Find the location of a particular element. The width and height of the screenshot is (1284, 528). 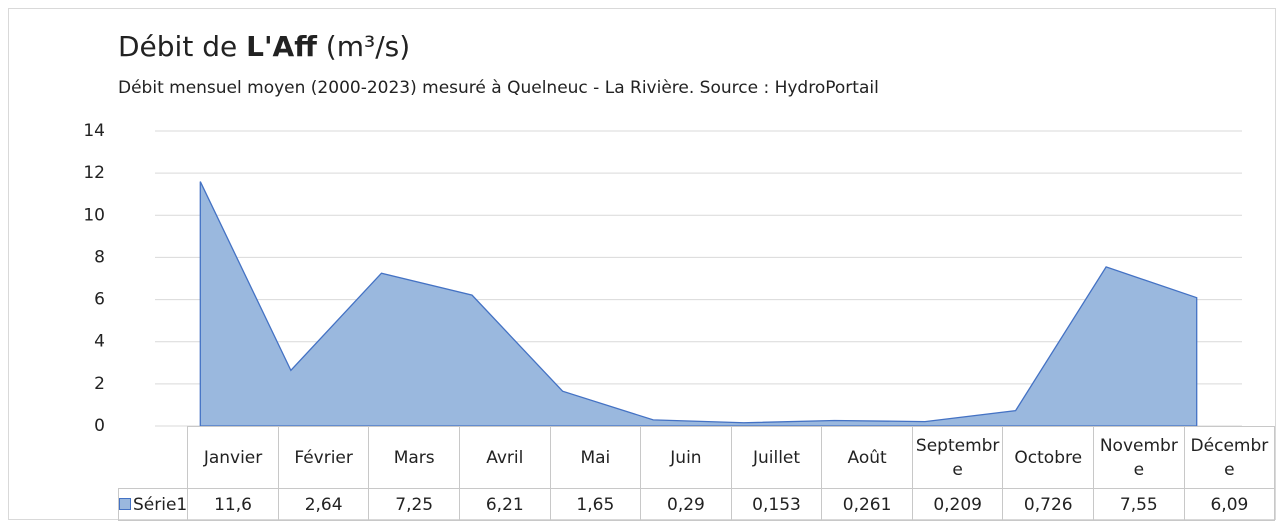

title-part: Débit de is located at coordinates (182, 46).